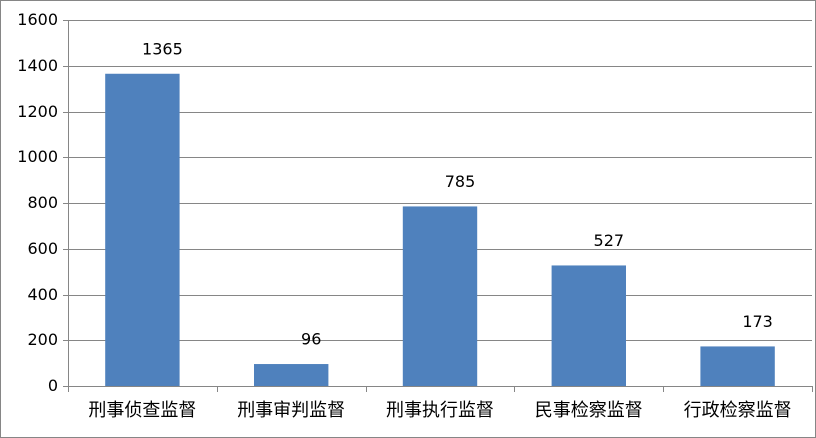 This screenshot has height=438, width=816. Describe the element at coordinates (609, 240) in the screenshot. I see `data-label: 527` at that location.